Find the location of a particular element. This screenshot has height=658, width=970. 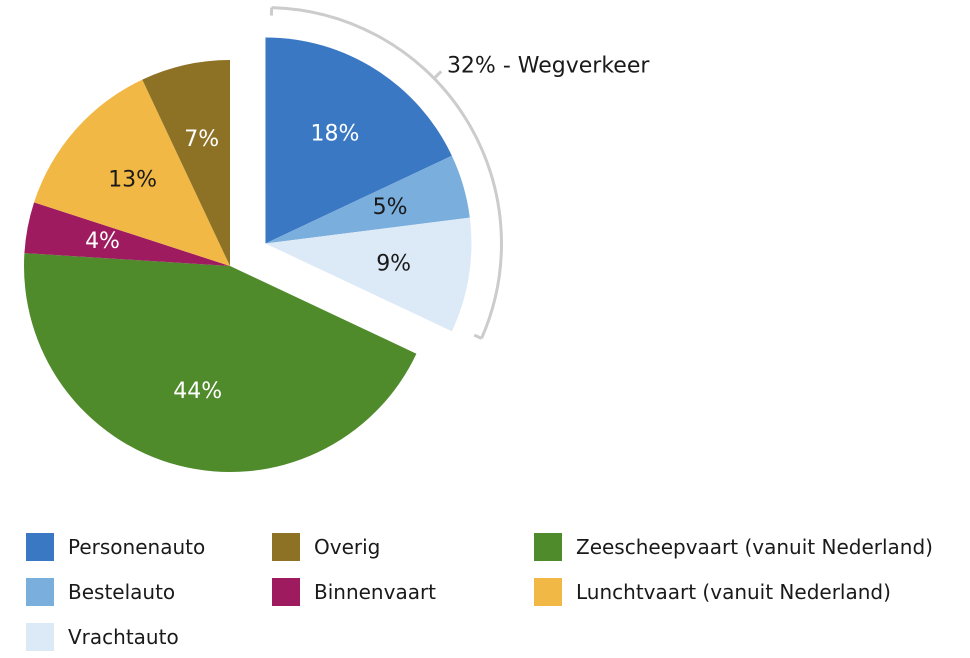

bracket-arc is located at coordinates (387, 172).